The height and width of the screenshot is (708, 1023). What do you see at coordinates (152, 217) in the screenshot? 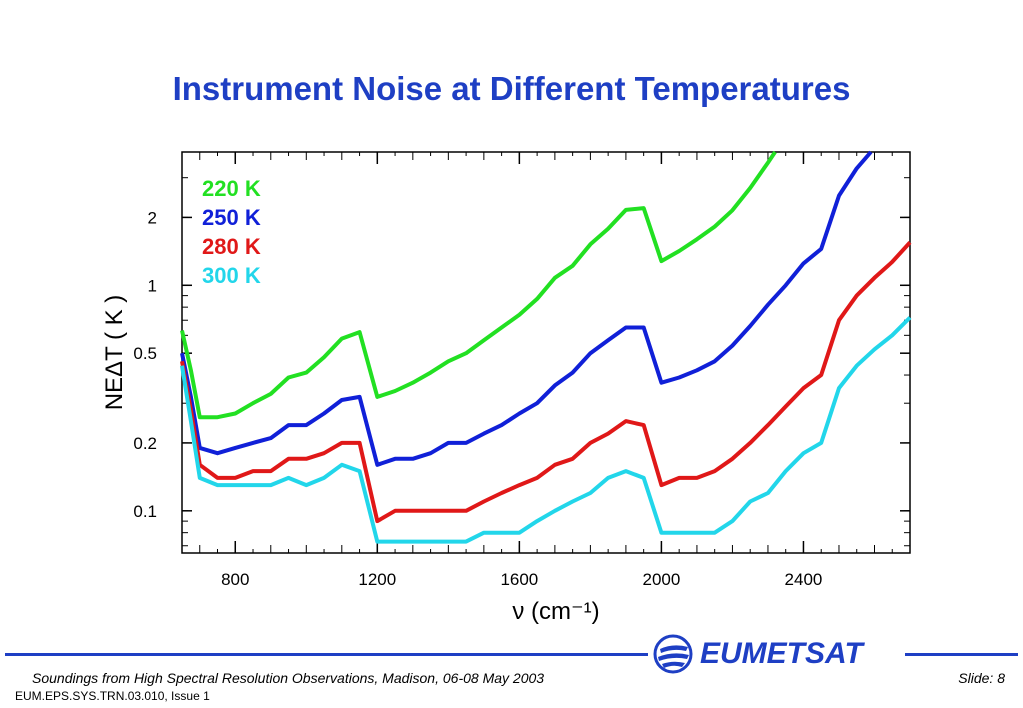
I see `y-tick-label: 2` at bounding box center [152, 217].